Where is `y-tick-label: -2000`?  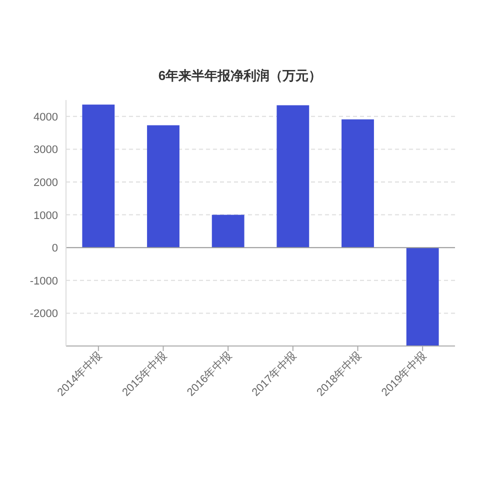
y-tick-label: -2000 is located at coordinates (44, 314).